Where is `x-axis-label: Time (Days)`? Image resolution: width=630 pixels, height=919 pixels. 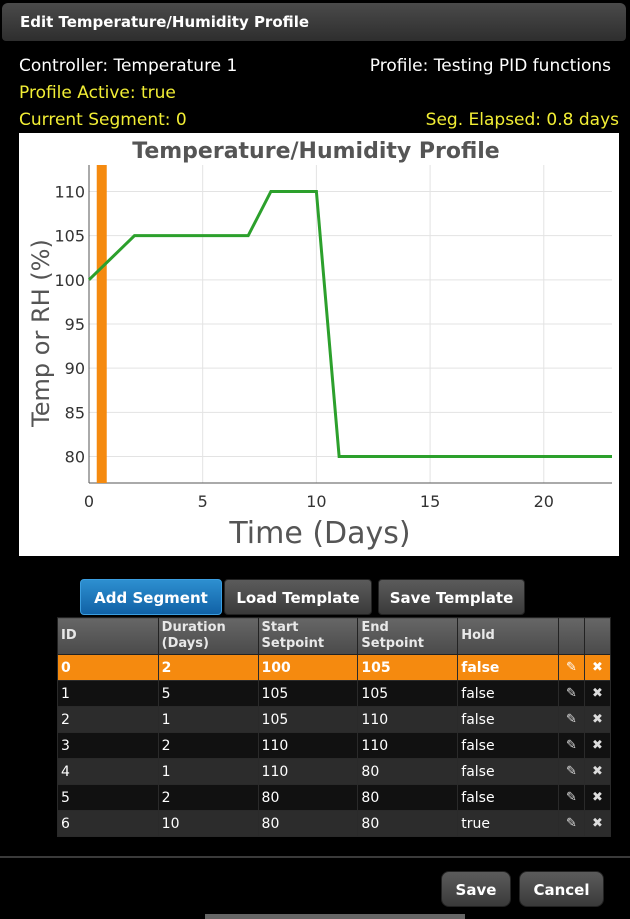
x-axis-label: Time (Days) is located at coordinates (319, 533).